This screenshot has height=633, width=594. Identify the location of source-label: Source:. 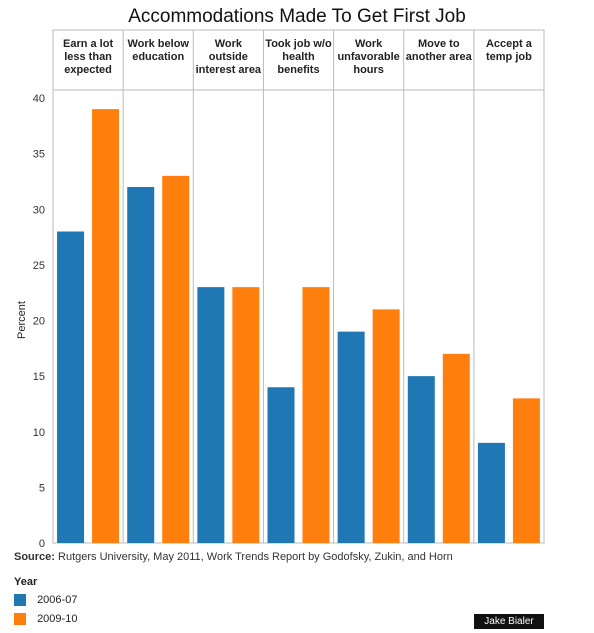
(34, 557).